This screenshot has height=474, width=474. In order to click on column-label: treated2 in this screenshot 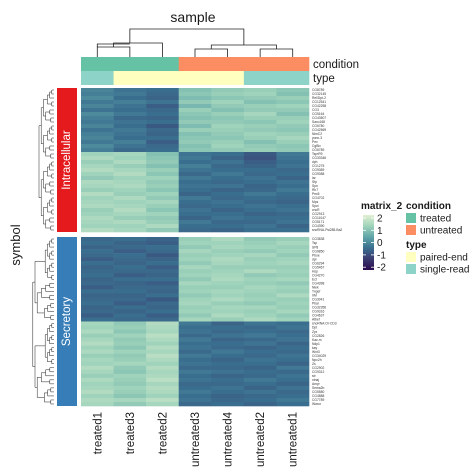, I will do `click(163, 433)`.